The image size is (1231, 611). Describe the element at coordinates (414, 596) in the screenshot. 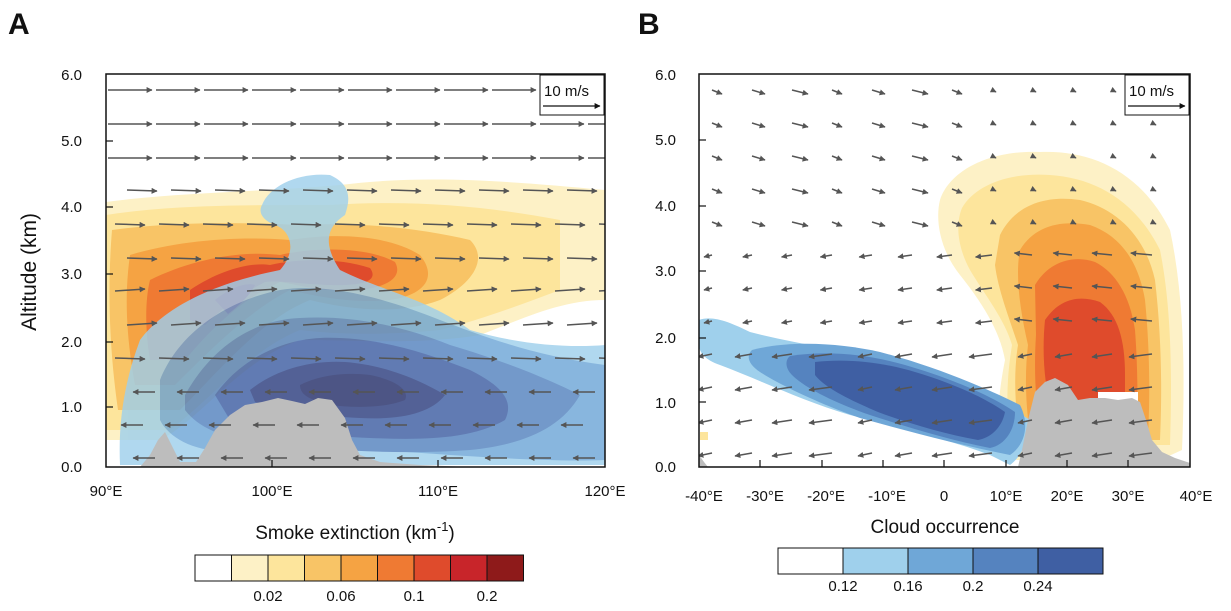

I see `colorbar-tick-label: 0.1` at that location.